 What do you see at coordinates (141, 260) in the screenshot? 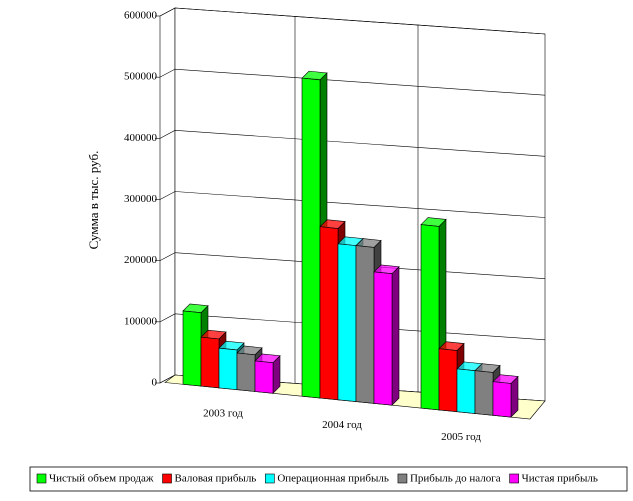
I see `y-tick-label: 200000` at bounding box center [141, 260].